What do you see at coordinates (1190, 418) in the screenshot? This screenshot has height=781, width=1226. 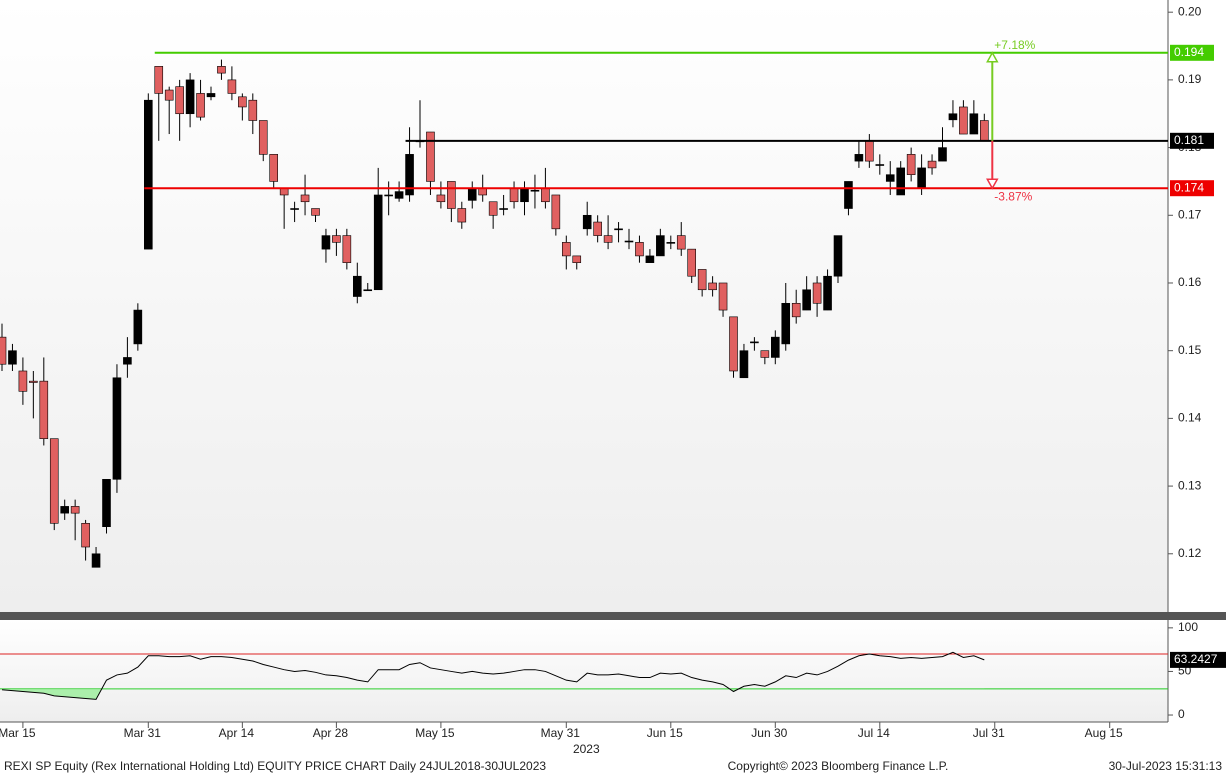 I see `y-tick-label: 0.14` at bounding box center [1190, 418].